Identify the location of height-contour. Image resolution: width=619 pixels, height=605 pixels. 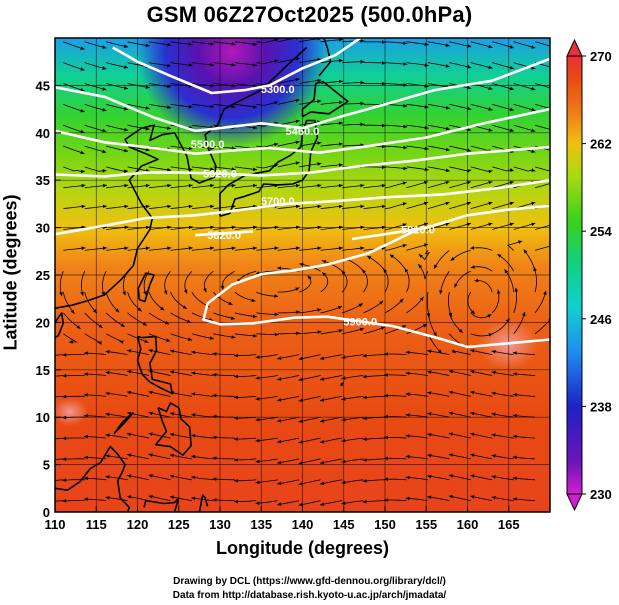
(302, 95).